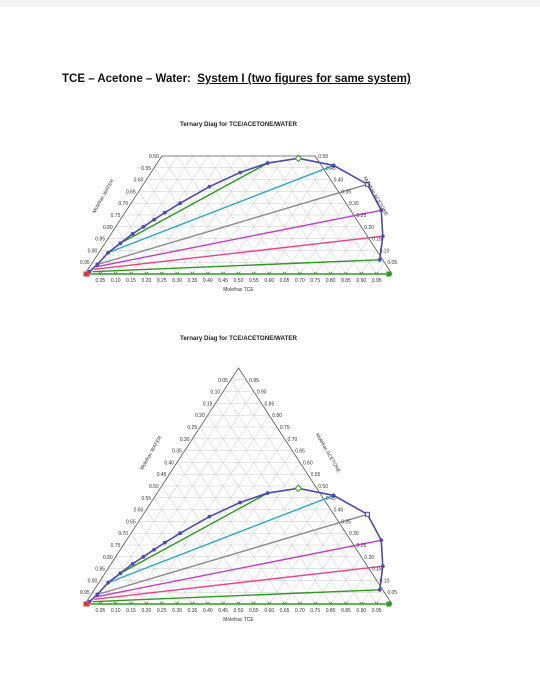 This screenshot has height=695, width=540. What do you see at coordinates (208, 611) in the screenshot?
I see `bottom-tick-label: 0.40` at bounding box center [208, 611].